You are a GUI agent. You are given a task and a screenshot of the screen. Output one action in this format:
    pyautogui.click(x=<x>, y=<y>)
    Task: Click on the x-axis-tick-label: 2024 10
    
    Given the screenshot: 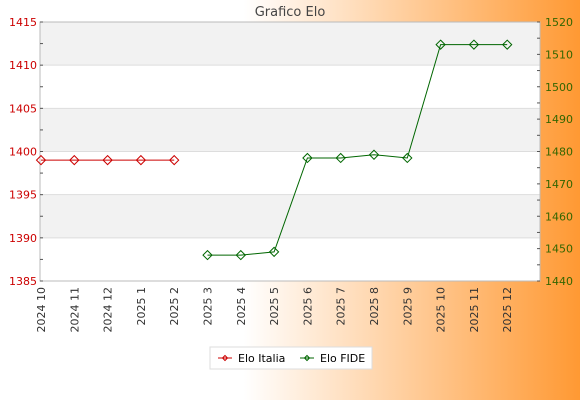 What is the action you would take?
    pyautogui.click(x=41, y=310)
    